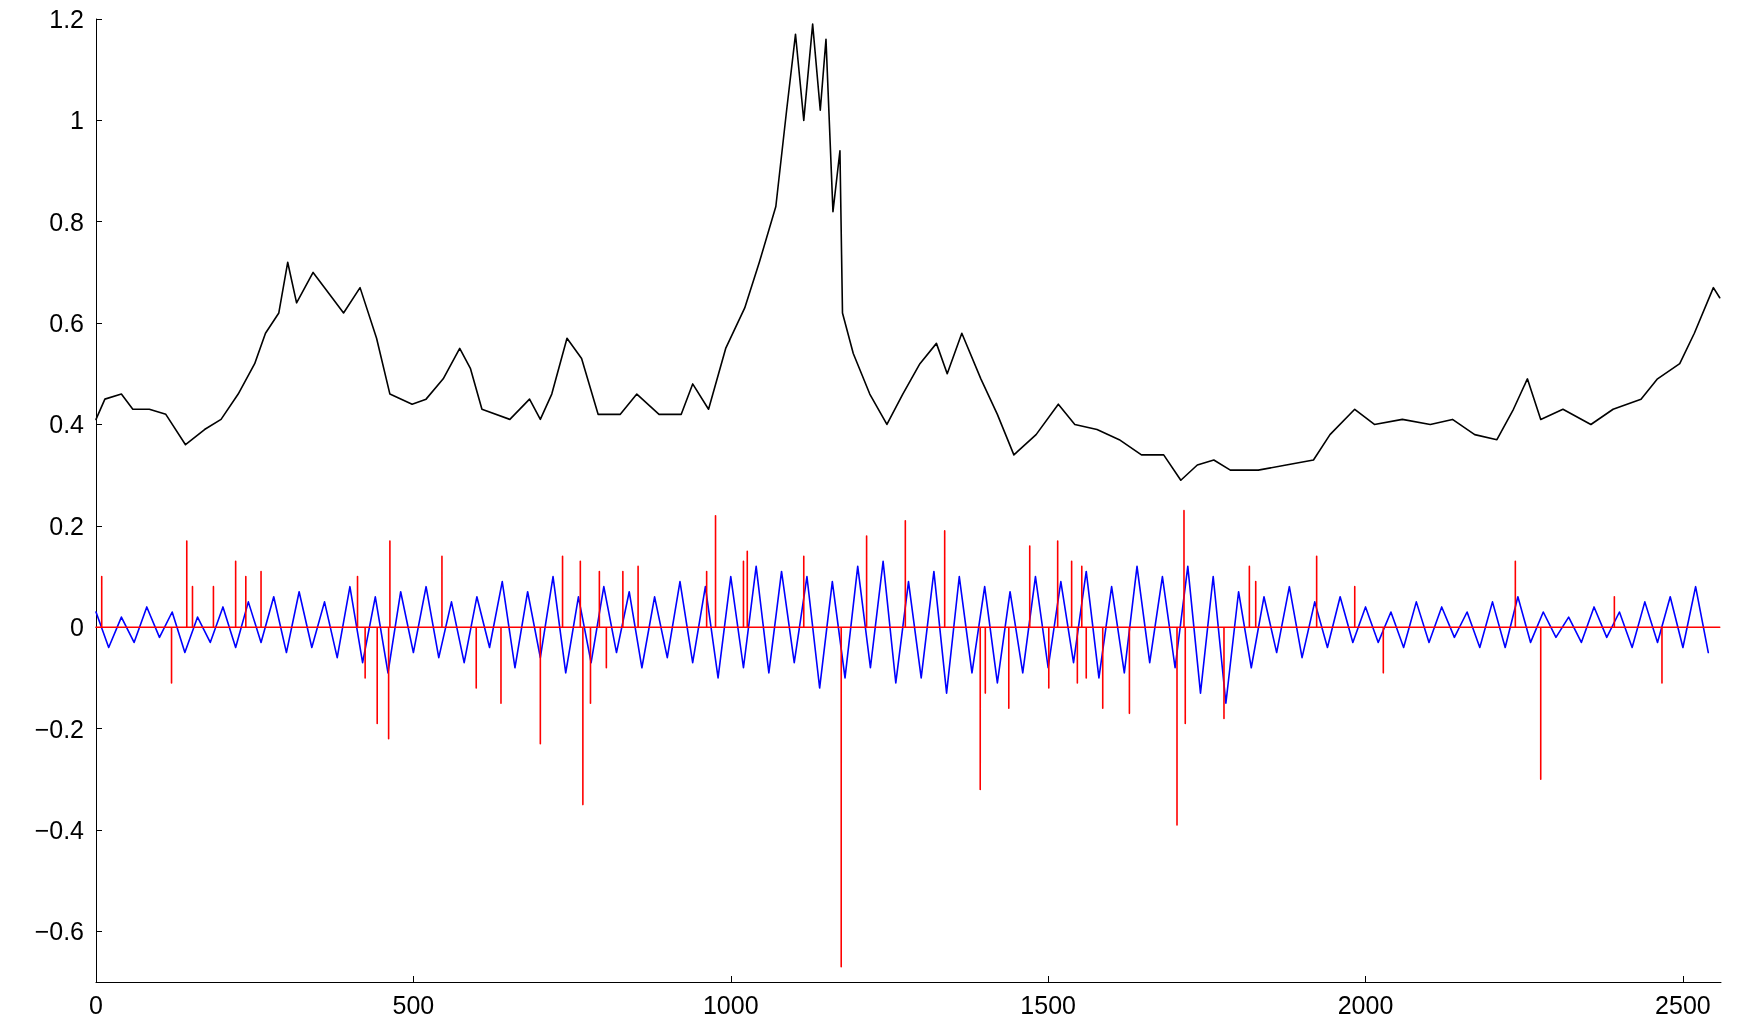  Describe the element at coordinates (66, 525) in the screenshot. I see `y-tick-label: 0.2` at that location.